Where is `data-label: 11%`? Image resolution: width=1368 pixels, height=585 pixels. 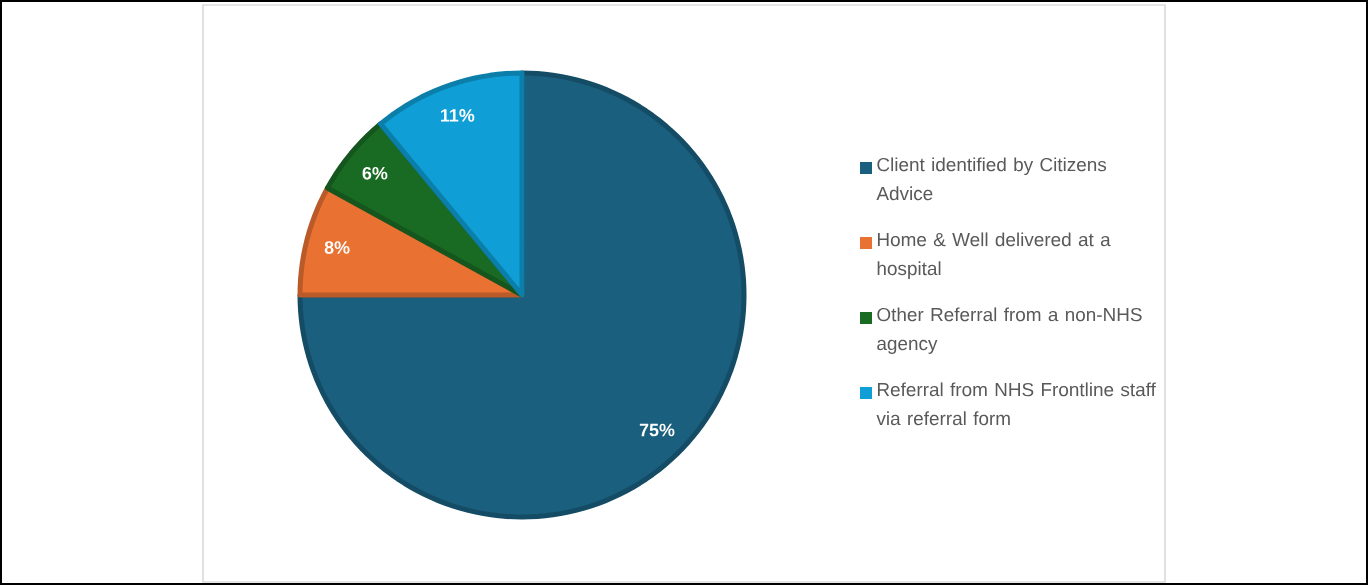
data-label: 11% is located at coordinates (458, 115).